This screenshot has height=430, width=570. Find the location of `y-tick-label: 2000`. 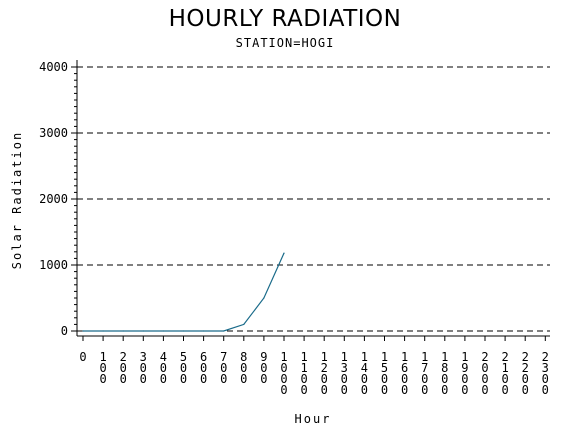

y-tick-label: 2000 is located at coordinates (53, 199).